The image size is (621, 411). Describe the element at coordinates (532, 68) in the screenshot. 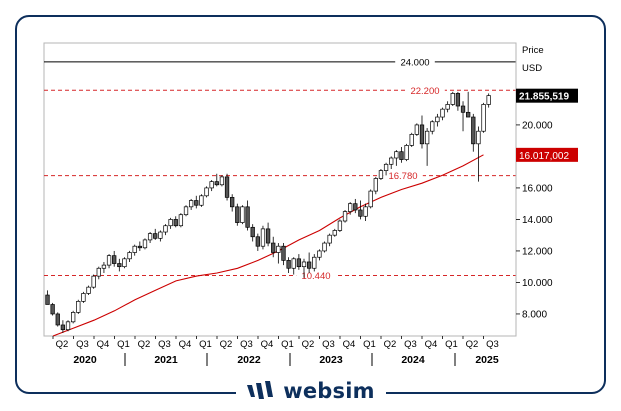

I see `currency-axis-label: USD` at that location.